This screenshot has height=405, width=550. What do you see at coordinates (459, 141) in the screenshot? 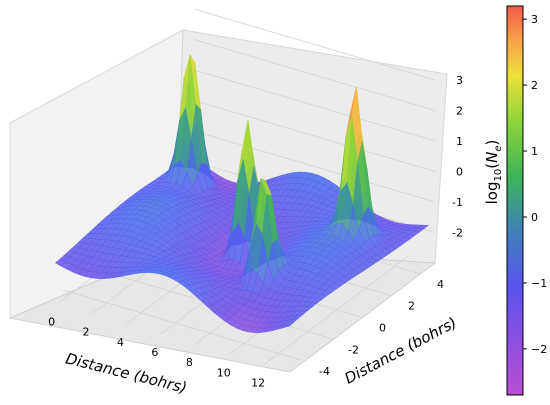
I see `z-tick-label: 1` at bounding box center [459, 141].